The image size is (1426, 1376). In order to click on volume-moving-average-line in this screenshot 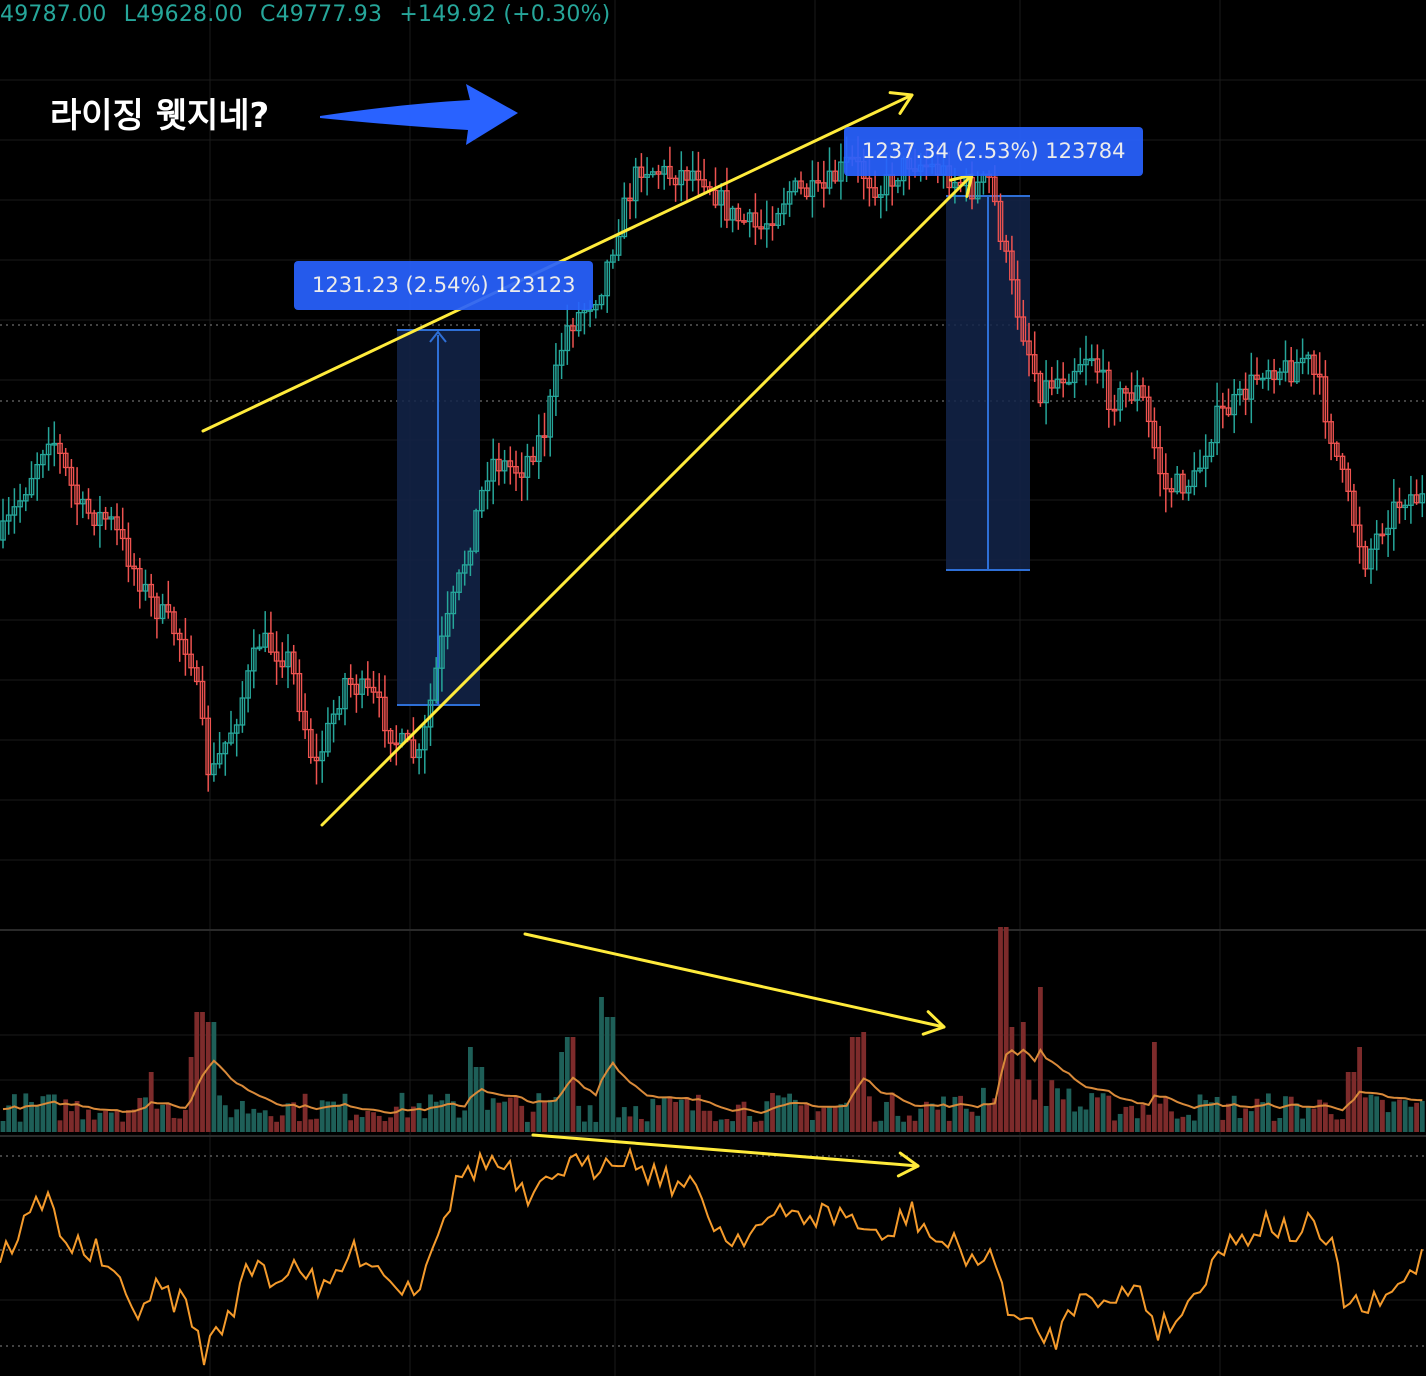, I will do `click(712, 1081)`.